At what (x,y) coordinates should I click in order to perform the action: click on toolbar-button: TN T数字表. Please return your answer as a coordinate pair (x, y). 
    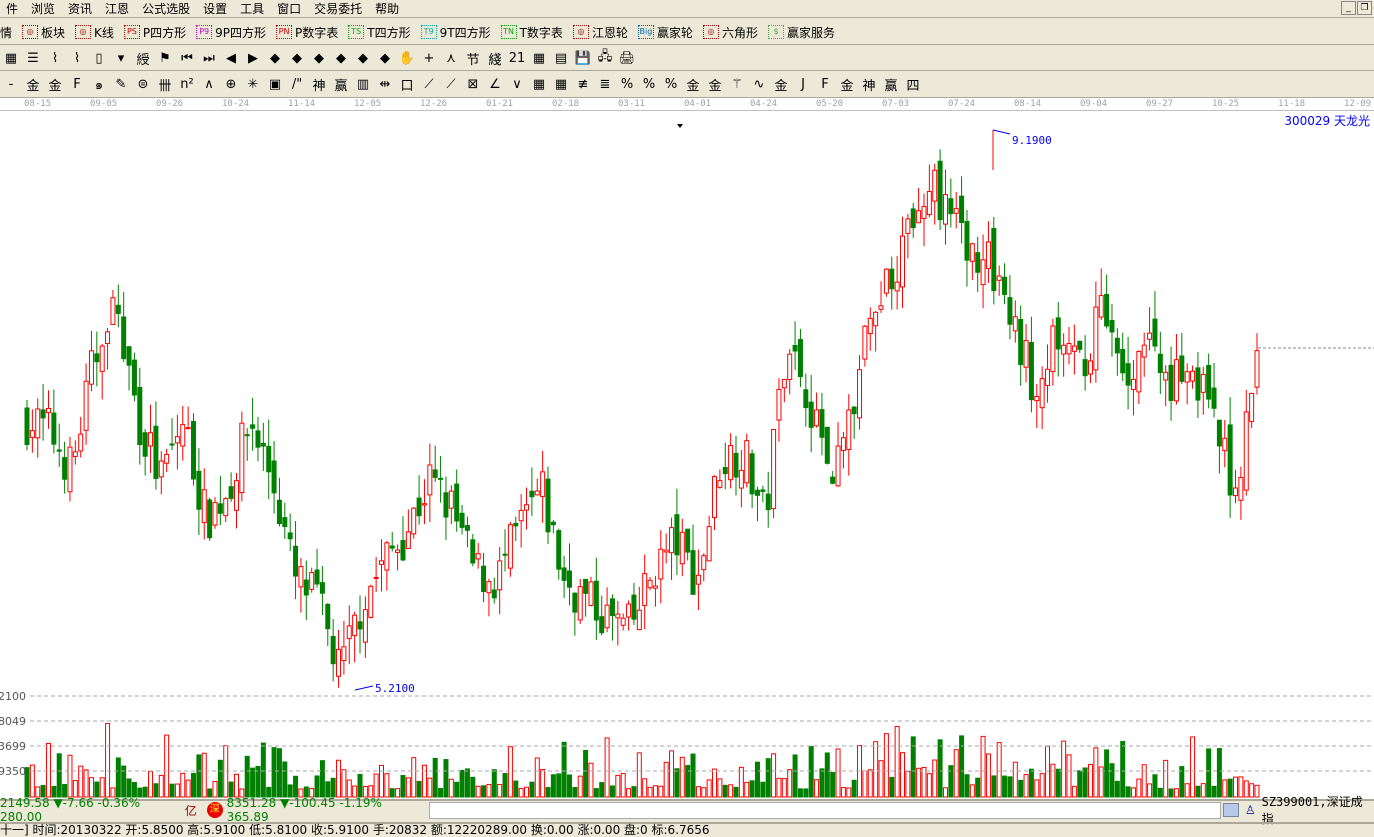
    Looking at the image, I should click on (531, 32).